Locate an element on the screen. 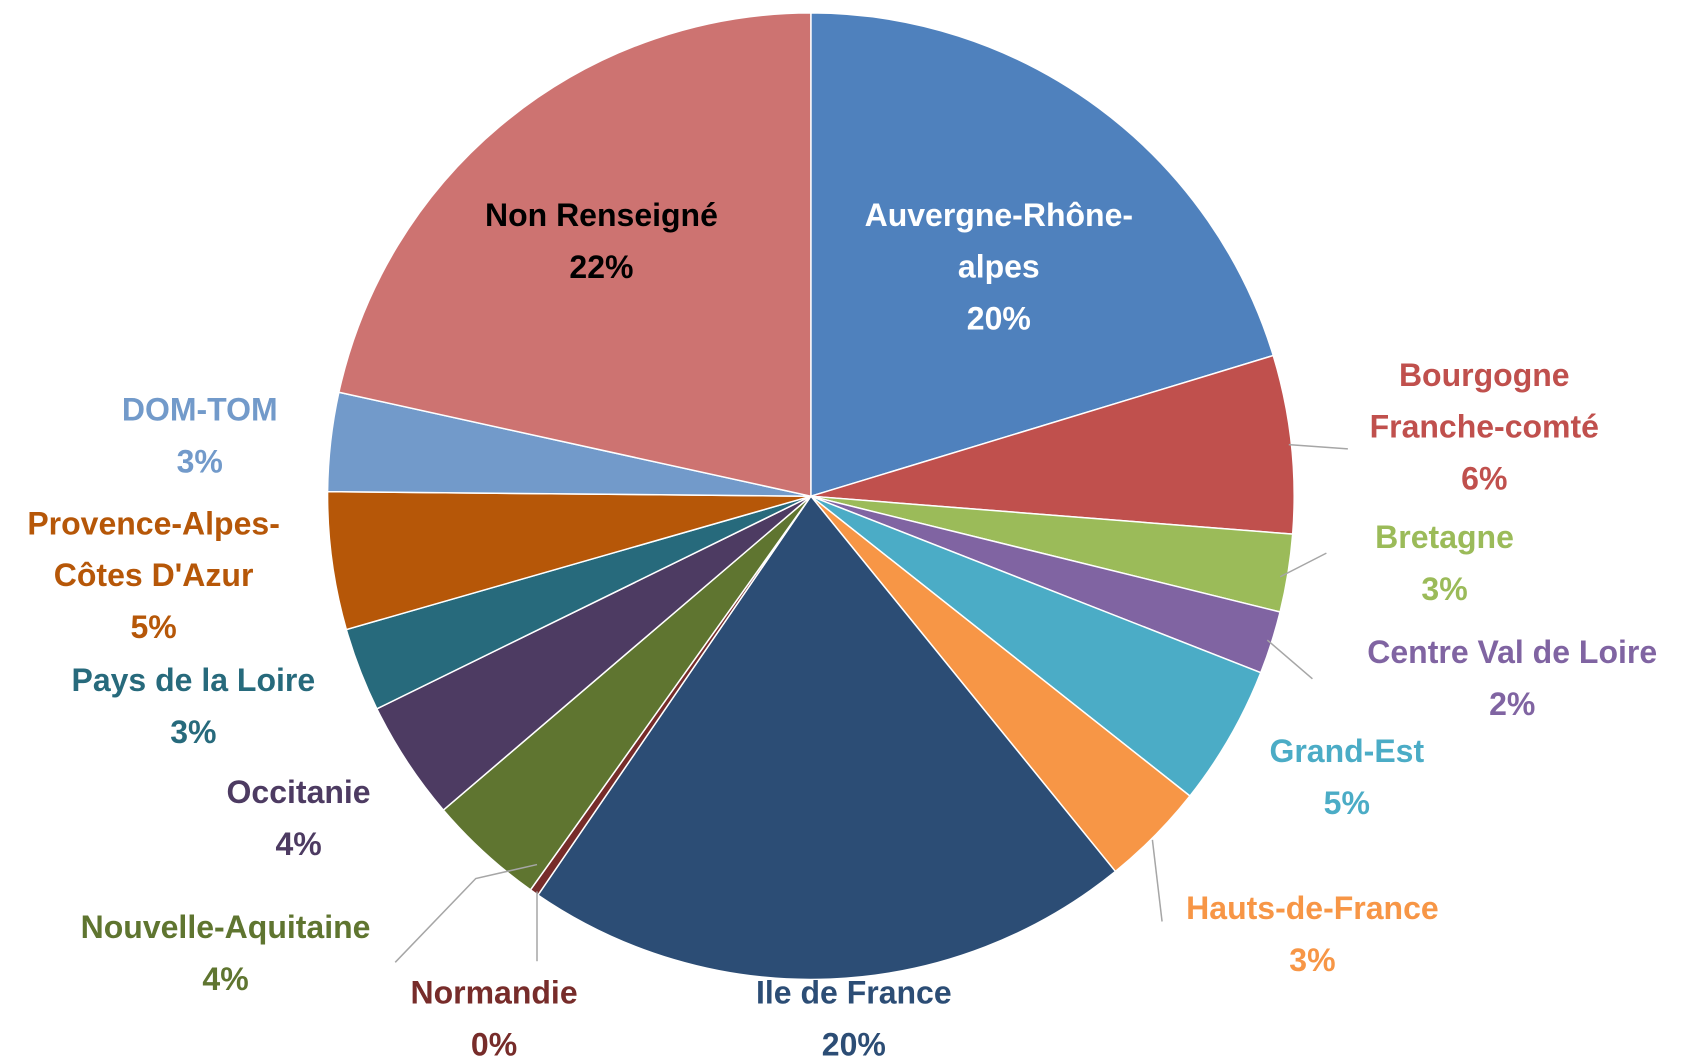 This screenshot has height=1062, width=1682. value-label: 0% is located at coordinates (494, 1044).